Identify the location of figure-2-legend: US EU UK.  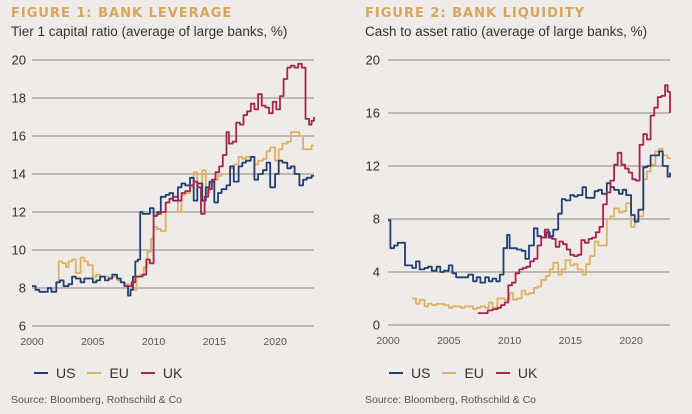
(463, 373).